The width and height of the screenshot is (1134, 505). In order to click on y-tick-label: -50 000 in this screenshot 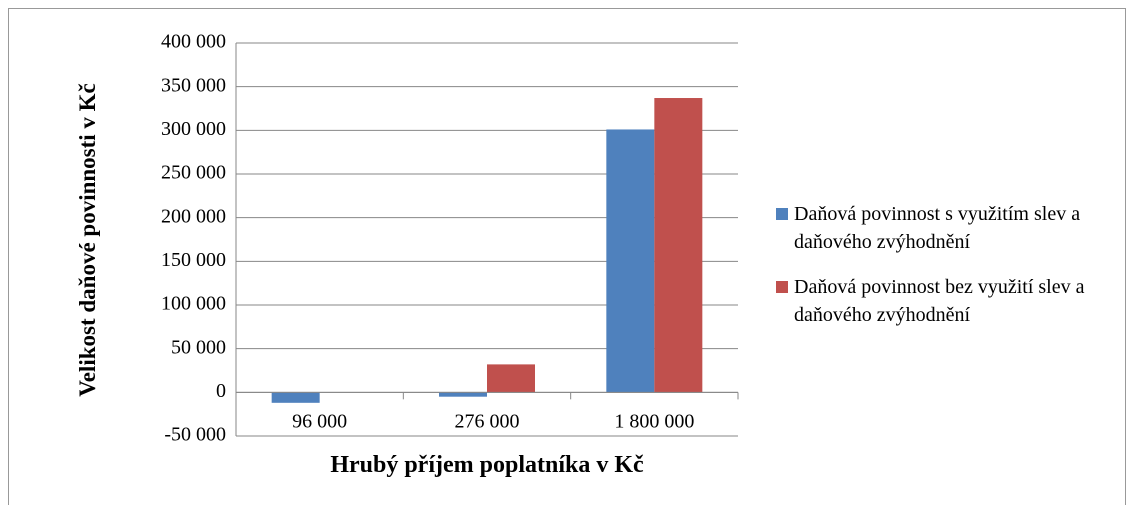, I will do `click(195, 435)`.